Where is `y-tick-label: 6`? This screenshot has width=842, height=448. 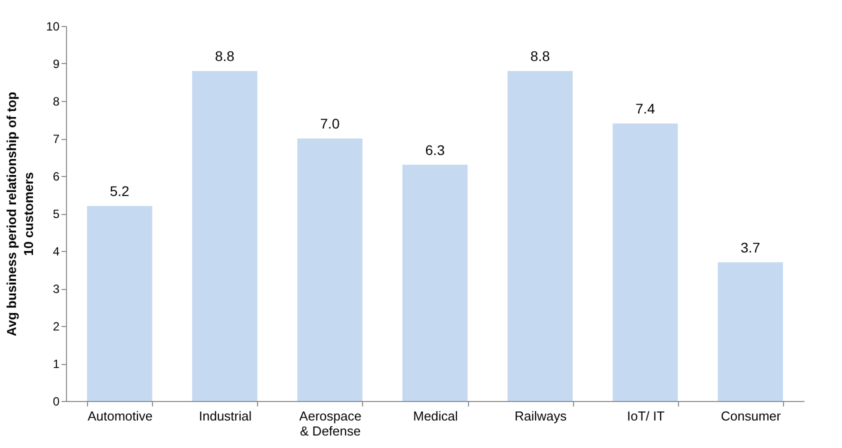 y-tick-label: 6 is located at coordinates (56, 177).